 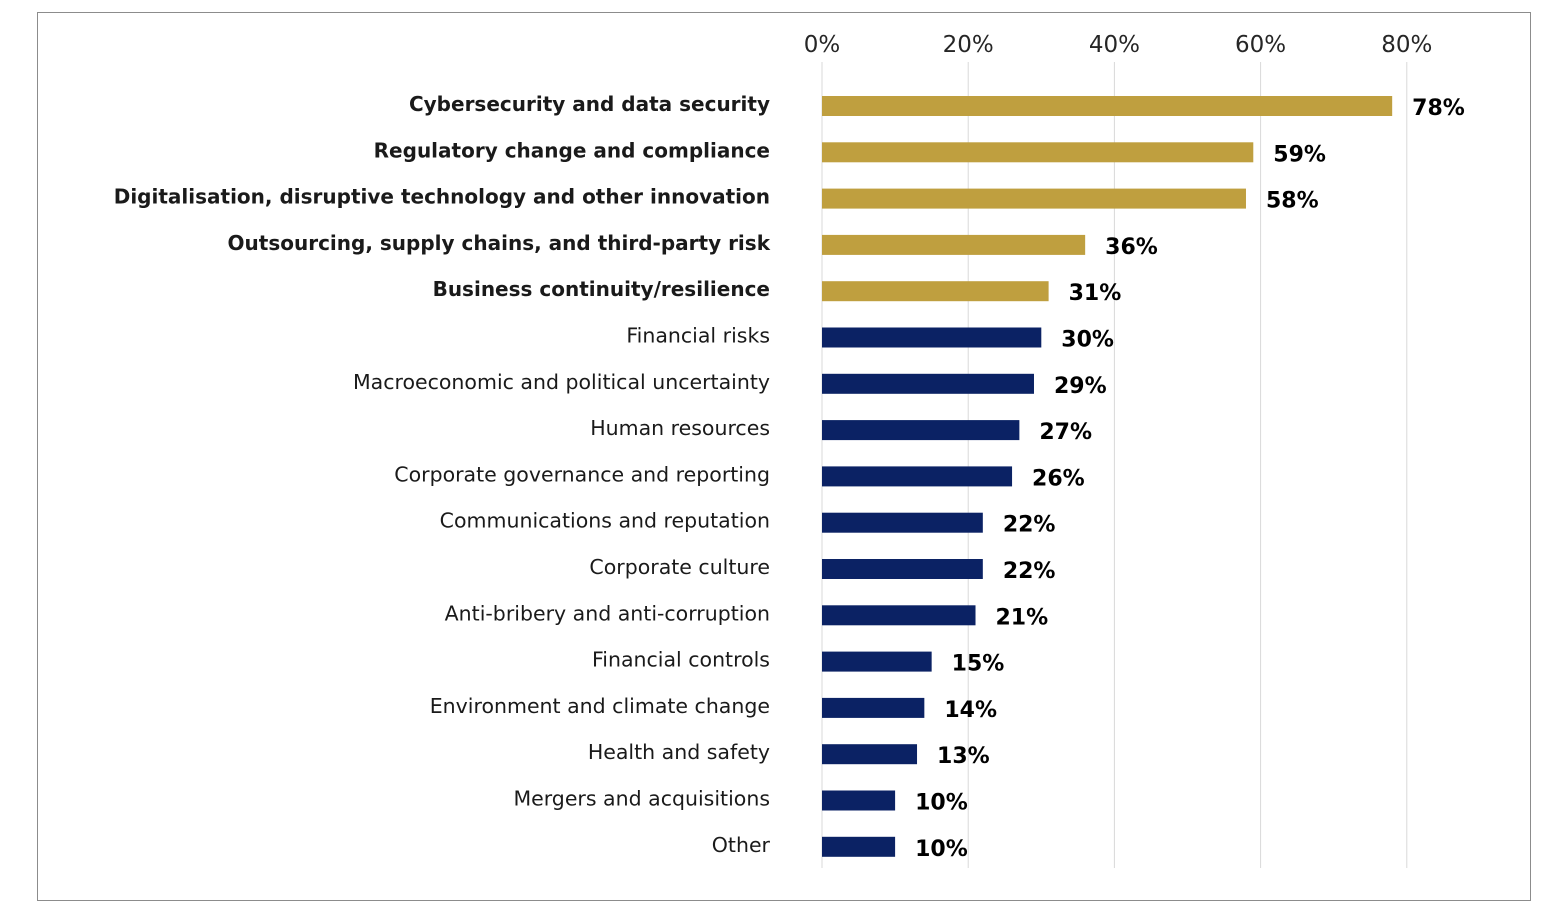 What do you see at coordinates (607, 613) in the screenshot?
I see `category-label: Anti-bribery and anti-corruption` at bounding box center [607, 613].